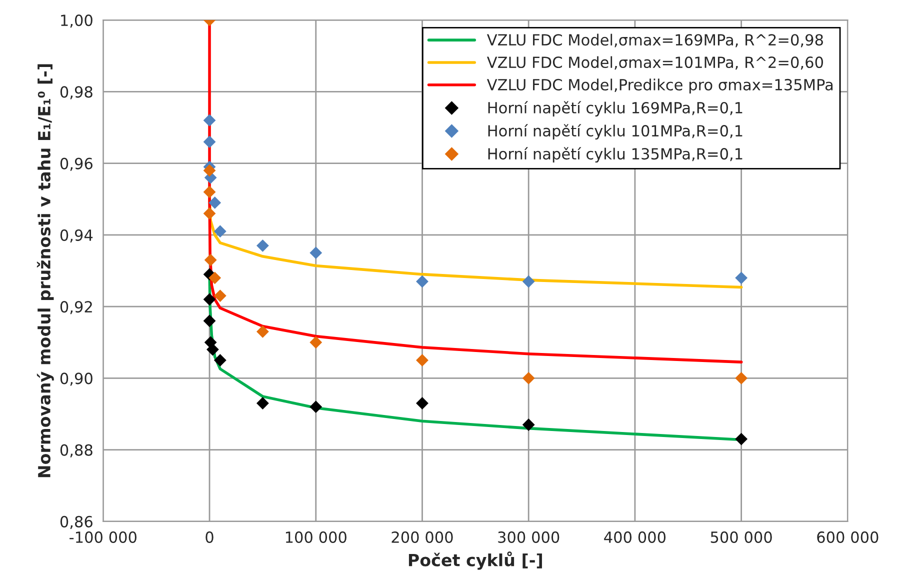 The height and width of the screenshot is (573, 897). What do you see at coordinates (615, 132) in the screenshot?
I see `legend-label: Horní napětí cyklu 101MPa,R=0,1` at bounding box center [615, 132].